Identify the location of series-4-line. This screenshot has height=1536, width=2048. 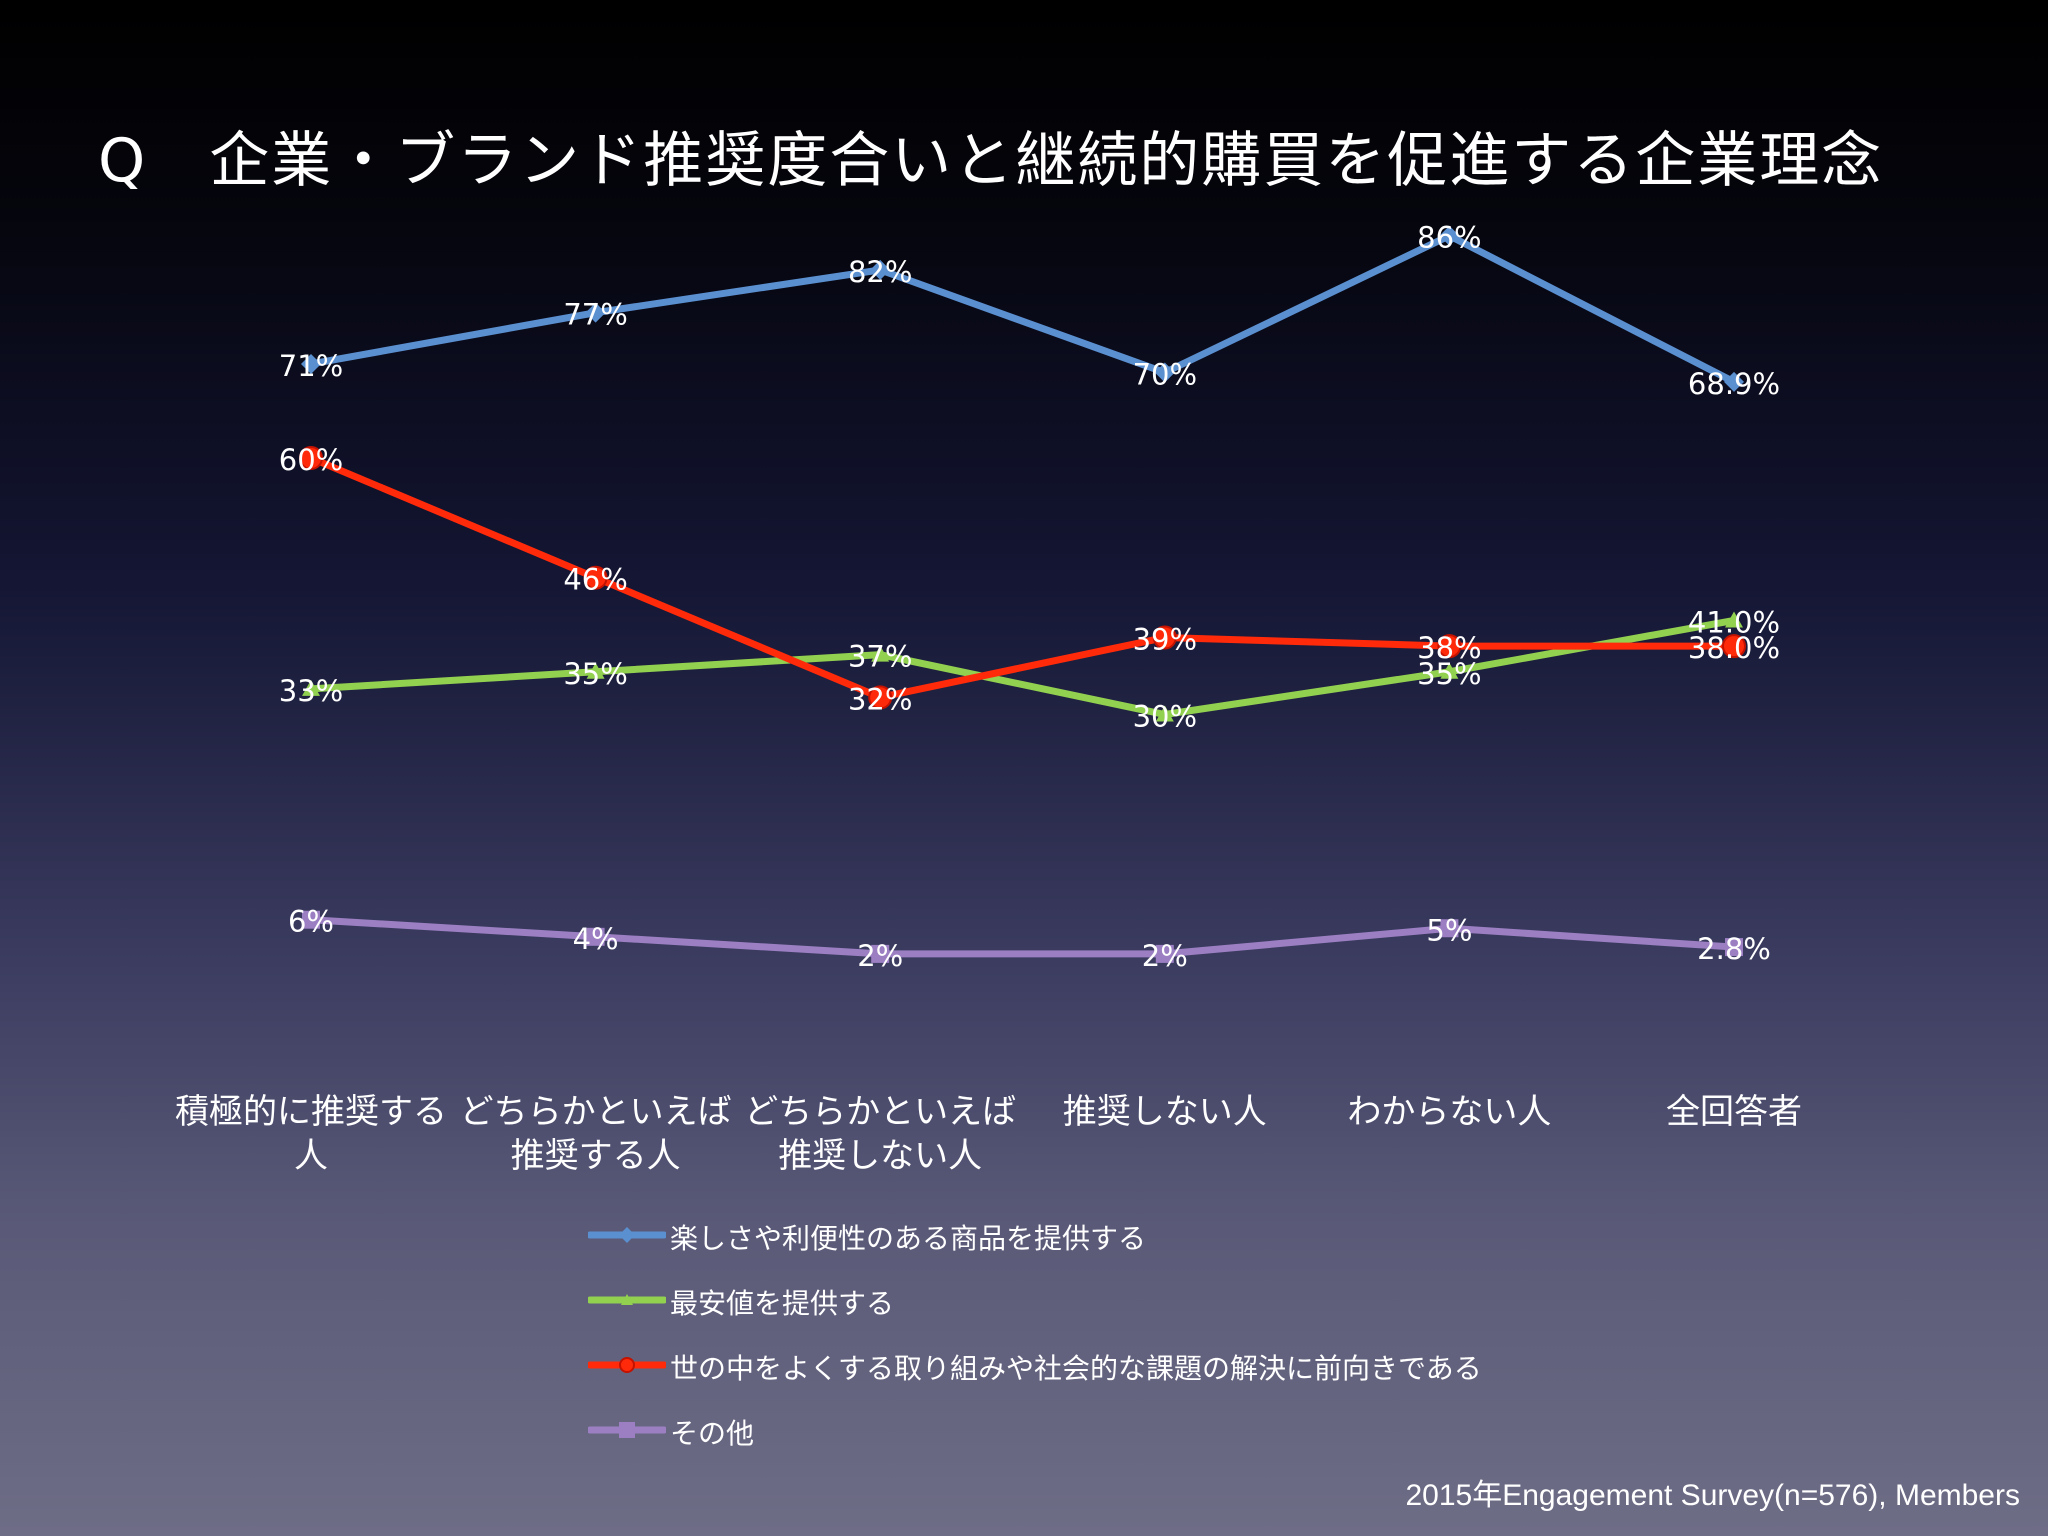
(1022, 937).